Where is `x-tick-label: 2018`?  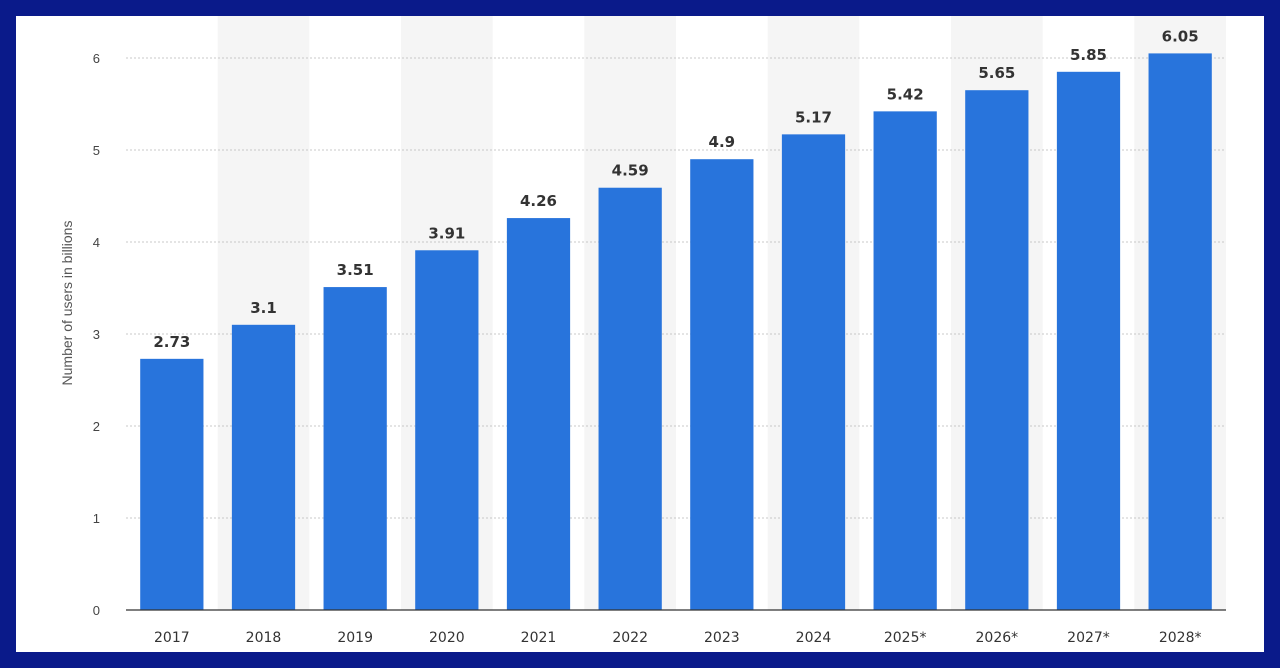
x-tick-label: 2018 is located at coordinates (264, 638).